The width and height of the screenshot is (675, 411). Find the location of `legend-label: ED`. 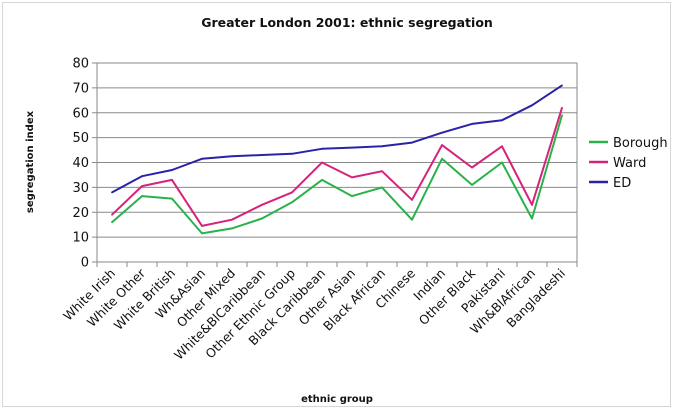

legend-label: ED is located at coordinates (622, 183).